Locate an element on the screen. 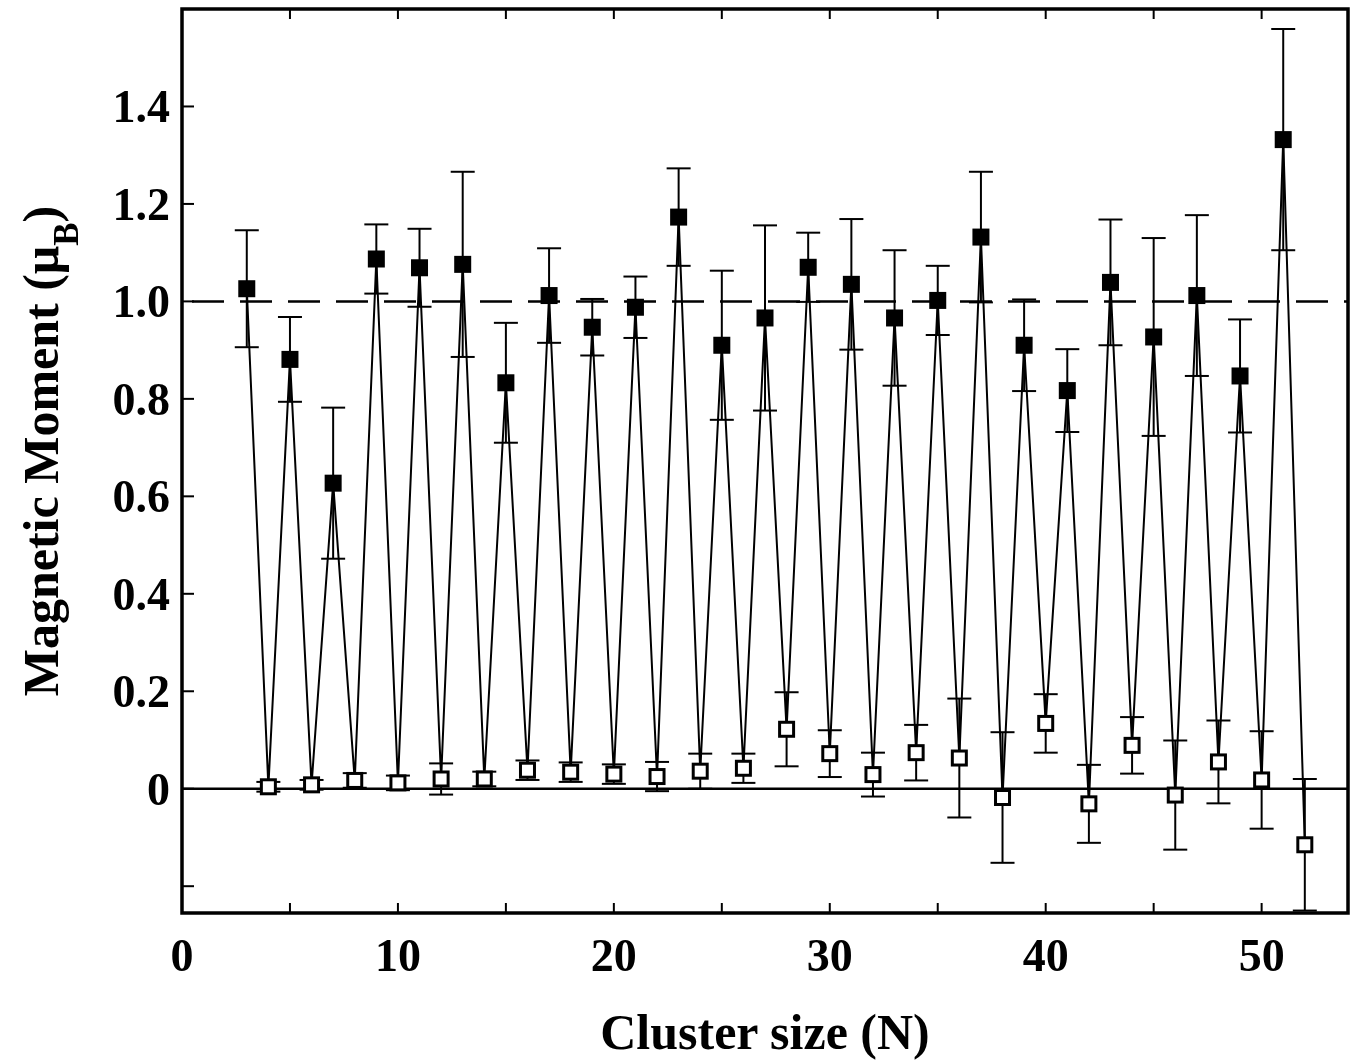  y-tick-label: 1.4 is located at coordinates (141, 107).